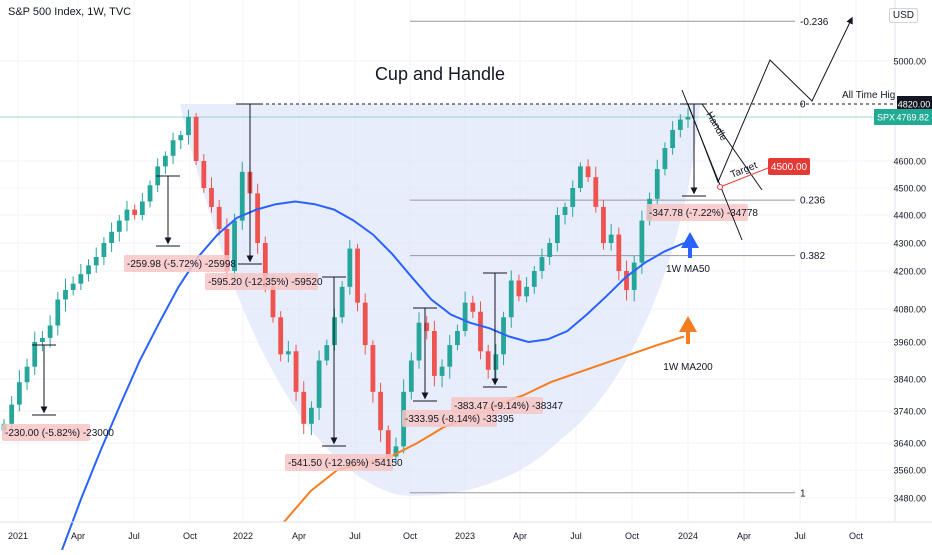 The image size is (932, 555). I want to click on target-value: 4500.00, so click(789, 167).